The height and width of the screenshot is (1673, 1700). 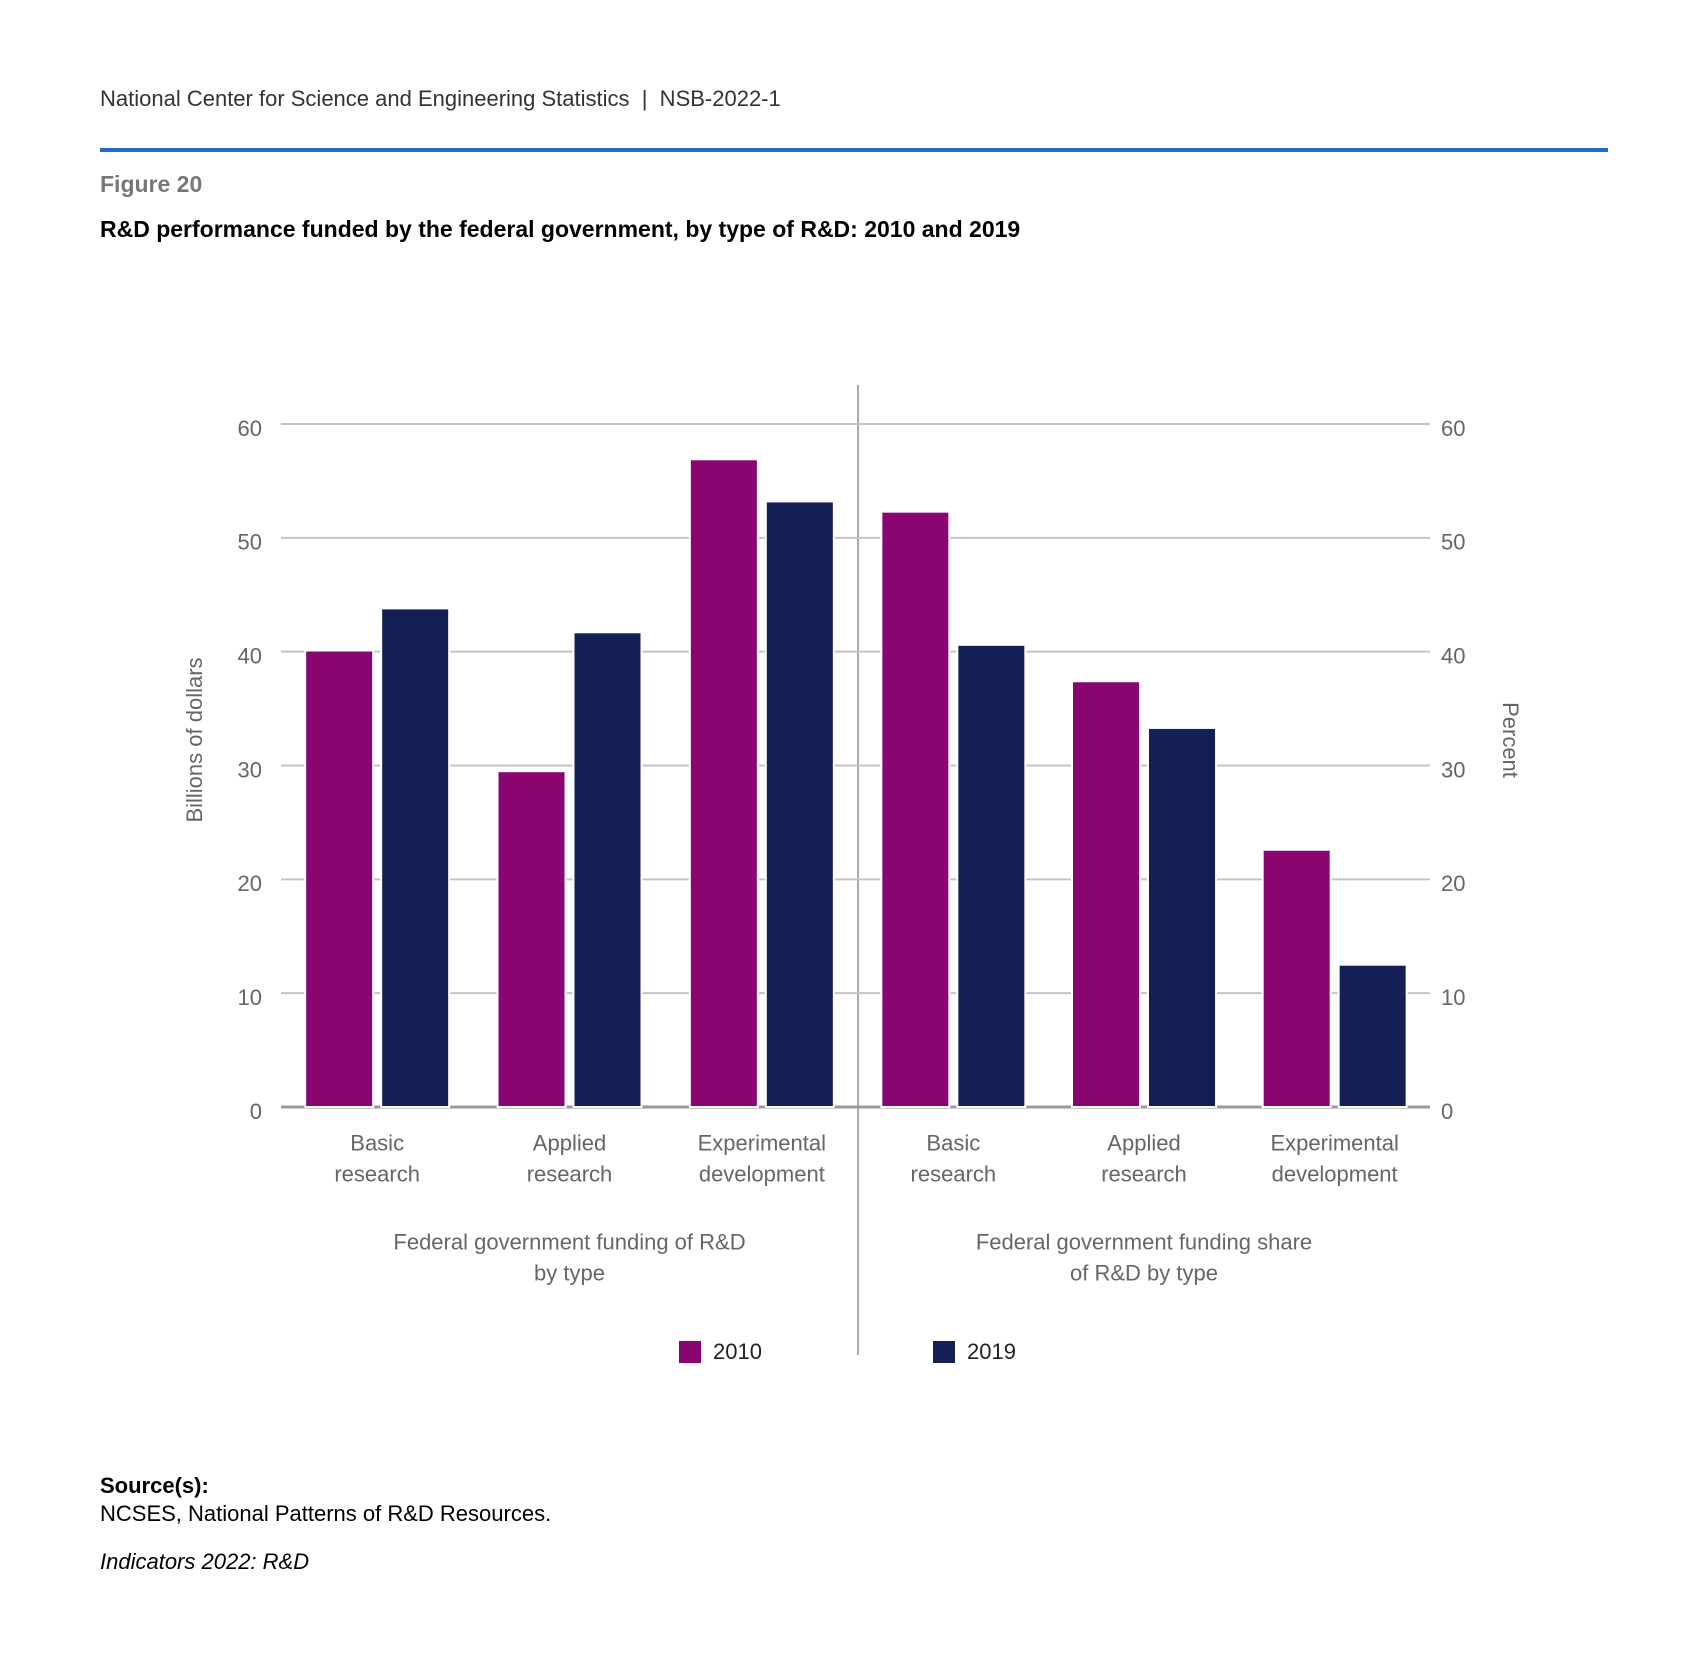 What do you see at coordinates (194, 739) in the screenshot?
I see `y-axis-label: Billions of dollars` at bounding box center [194, 739].